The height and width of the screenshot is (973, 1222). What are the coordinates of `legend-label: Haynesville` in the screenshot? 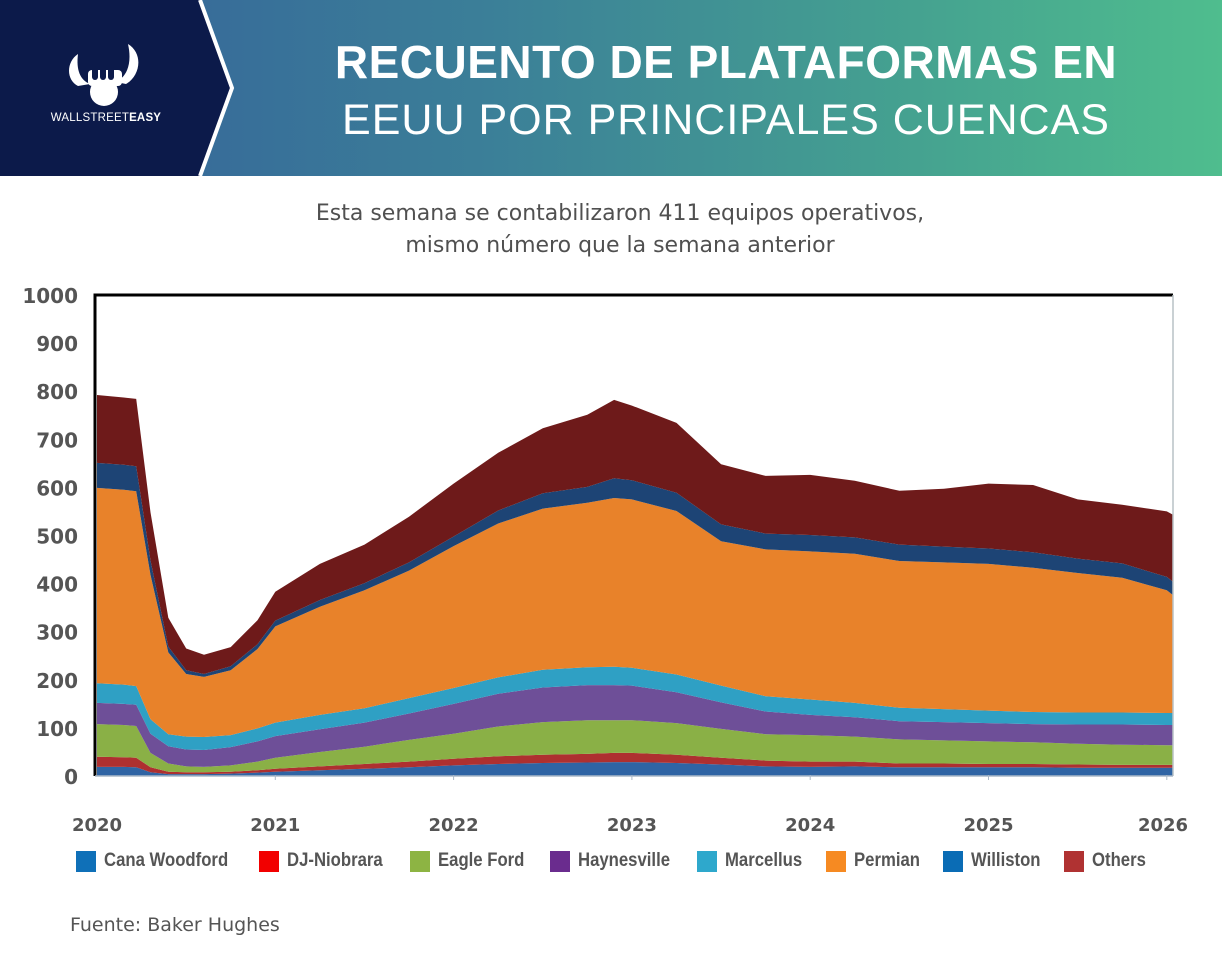 It's located at (624, 860).